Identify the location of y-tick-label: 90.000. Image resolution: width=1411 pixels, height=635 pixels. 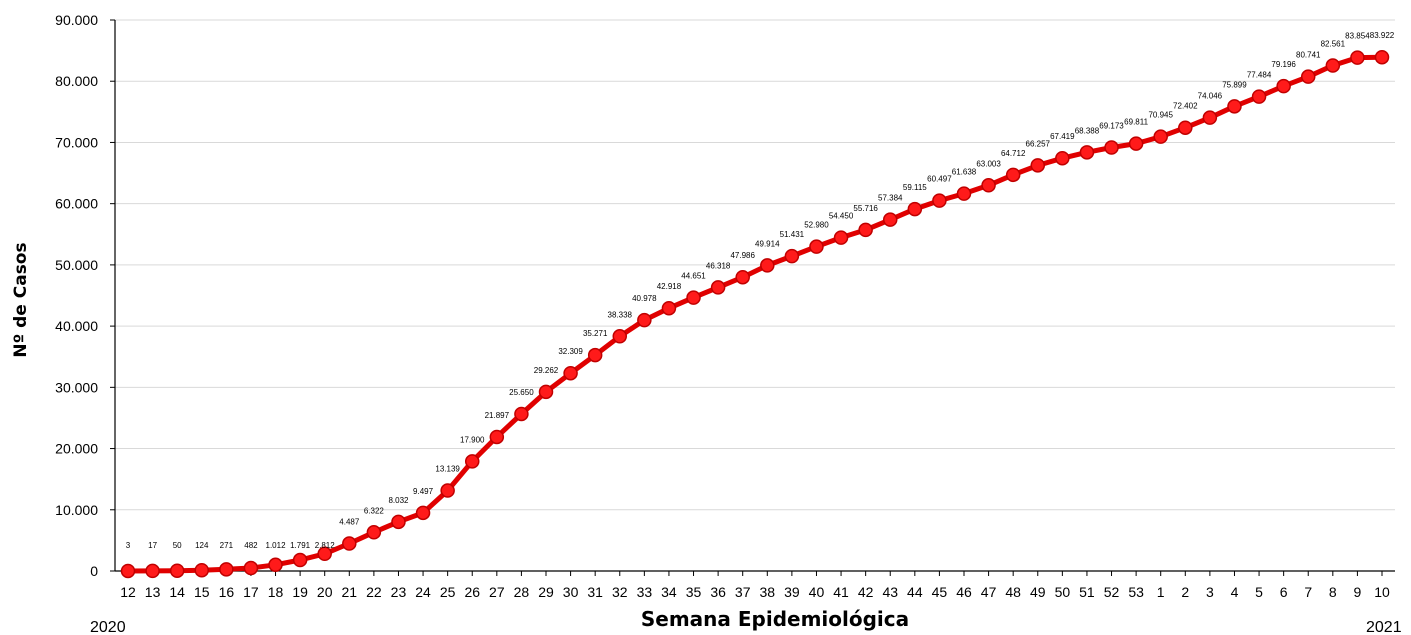
(76, 20).